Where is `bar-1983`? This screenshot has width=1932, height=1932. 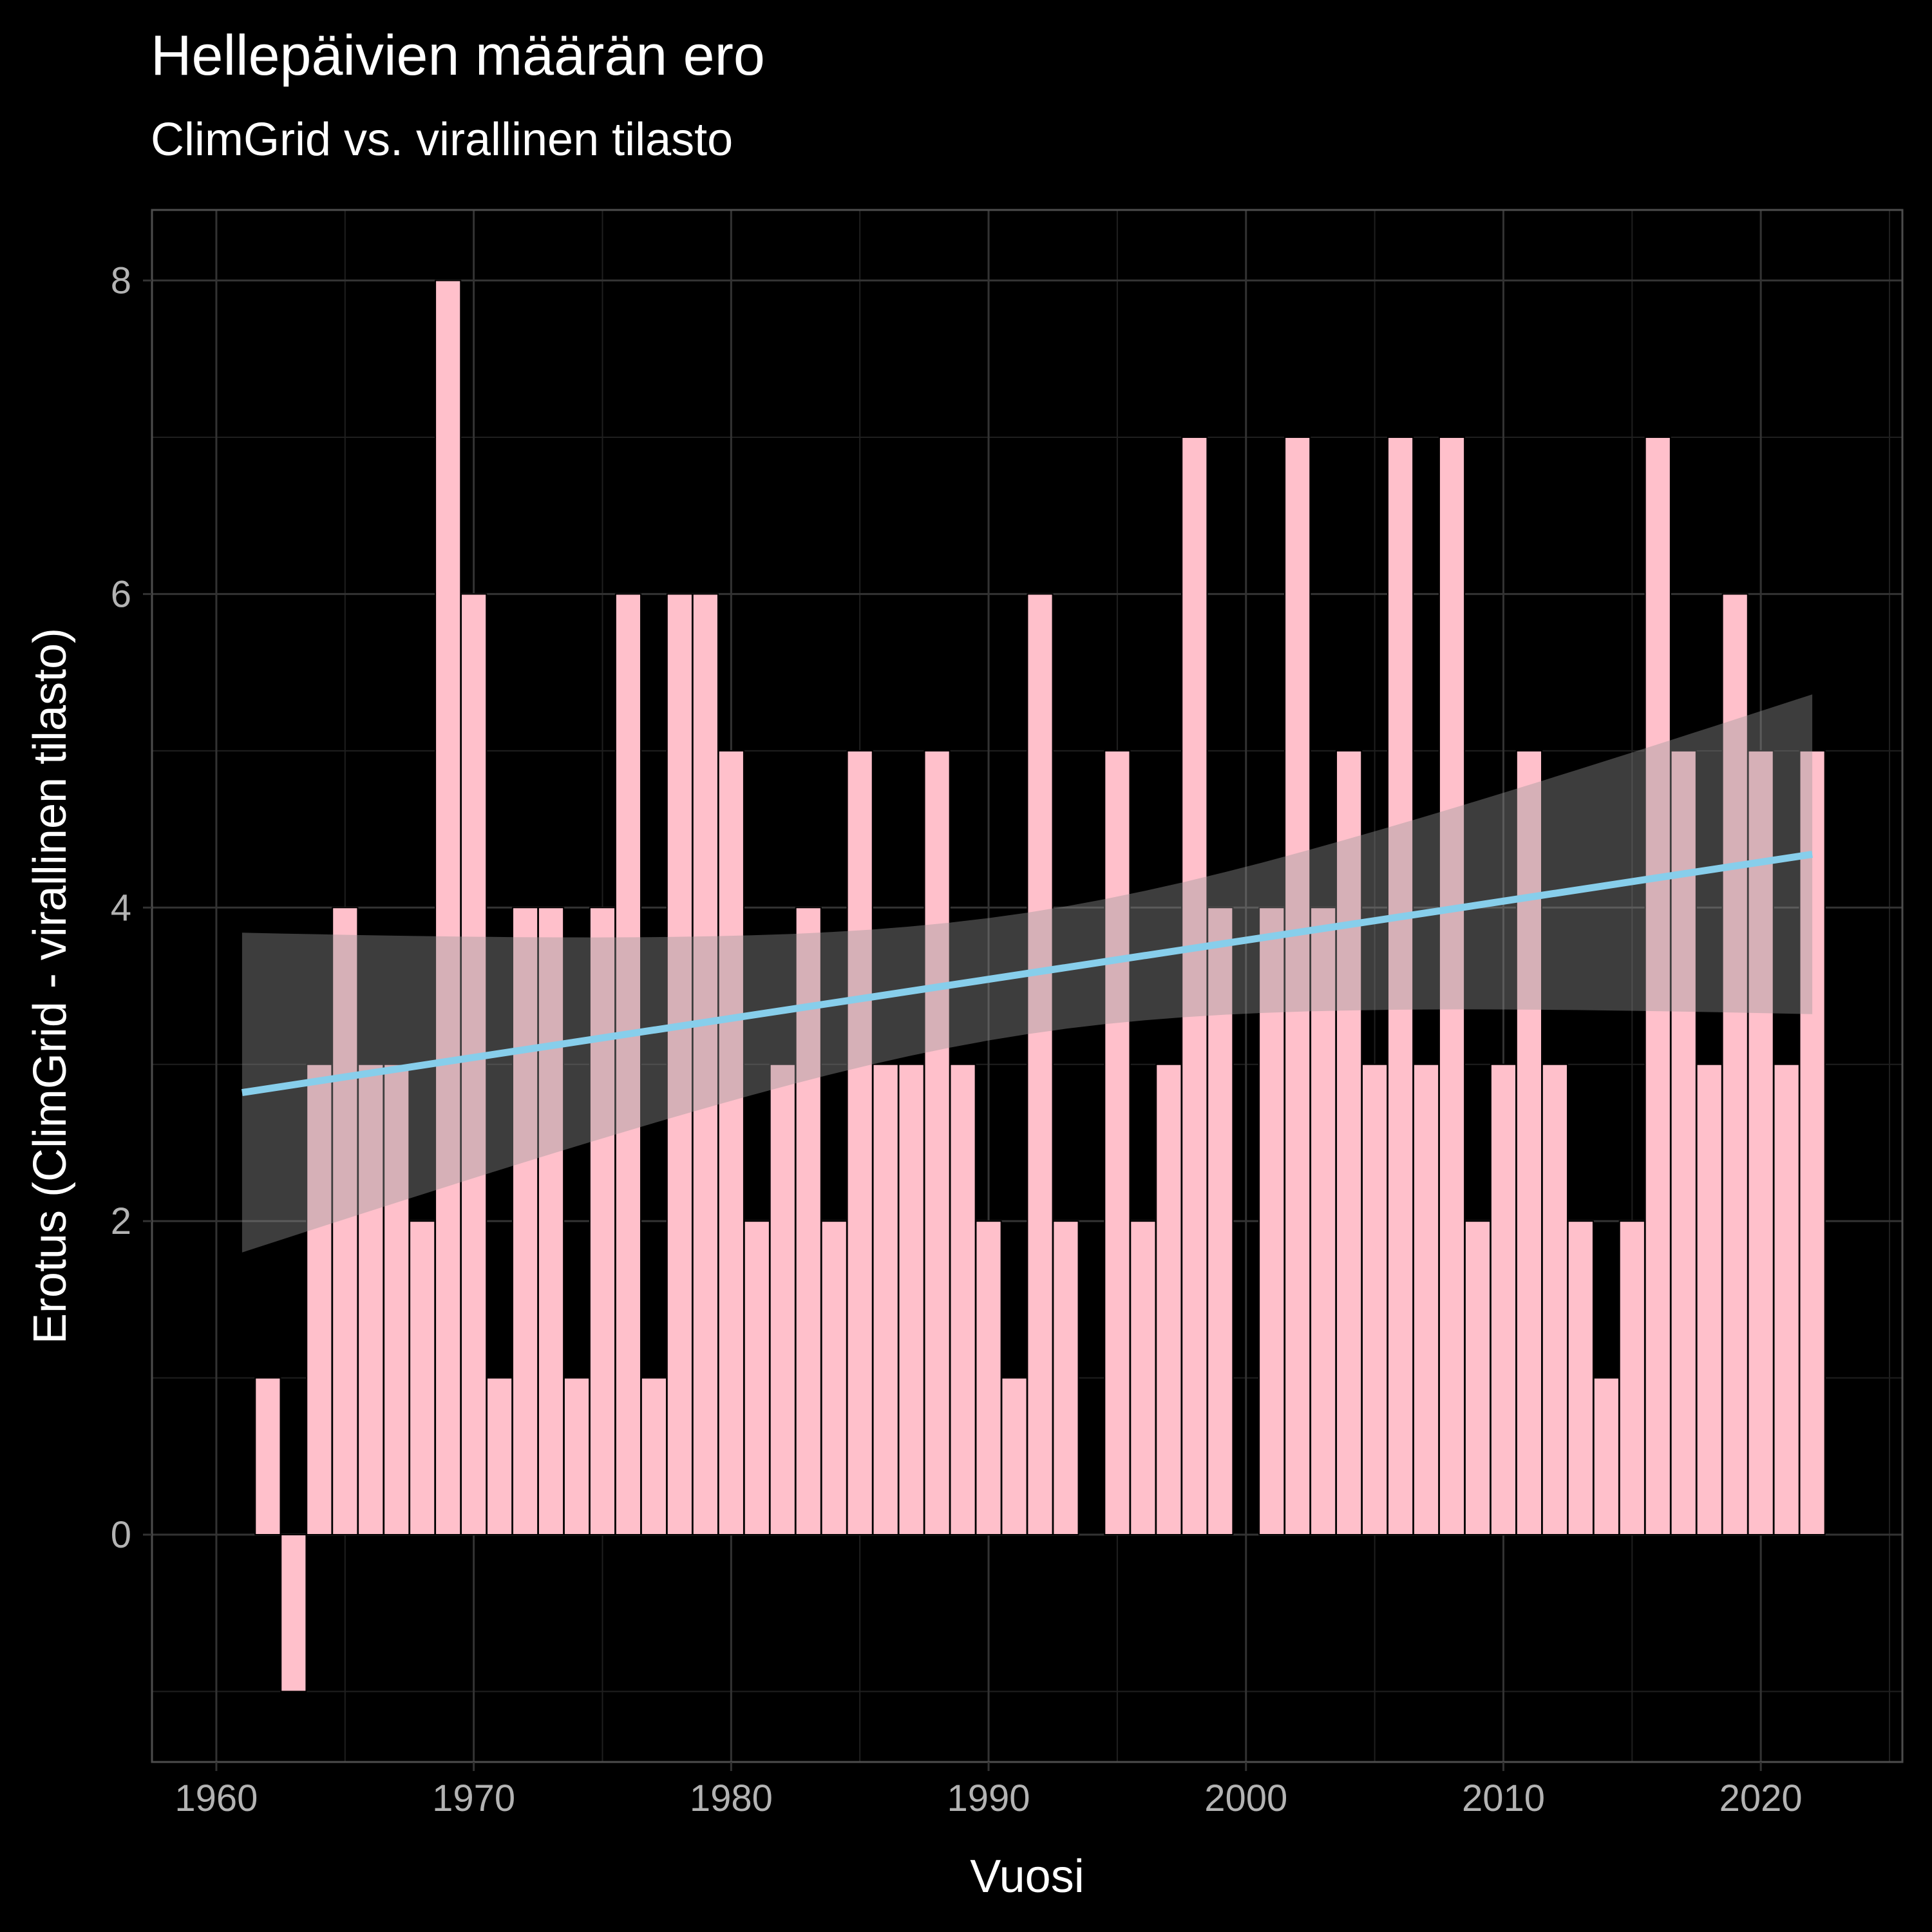
bar-1983 is located at coordinates (809, 1222).